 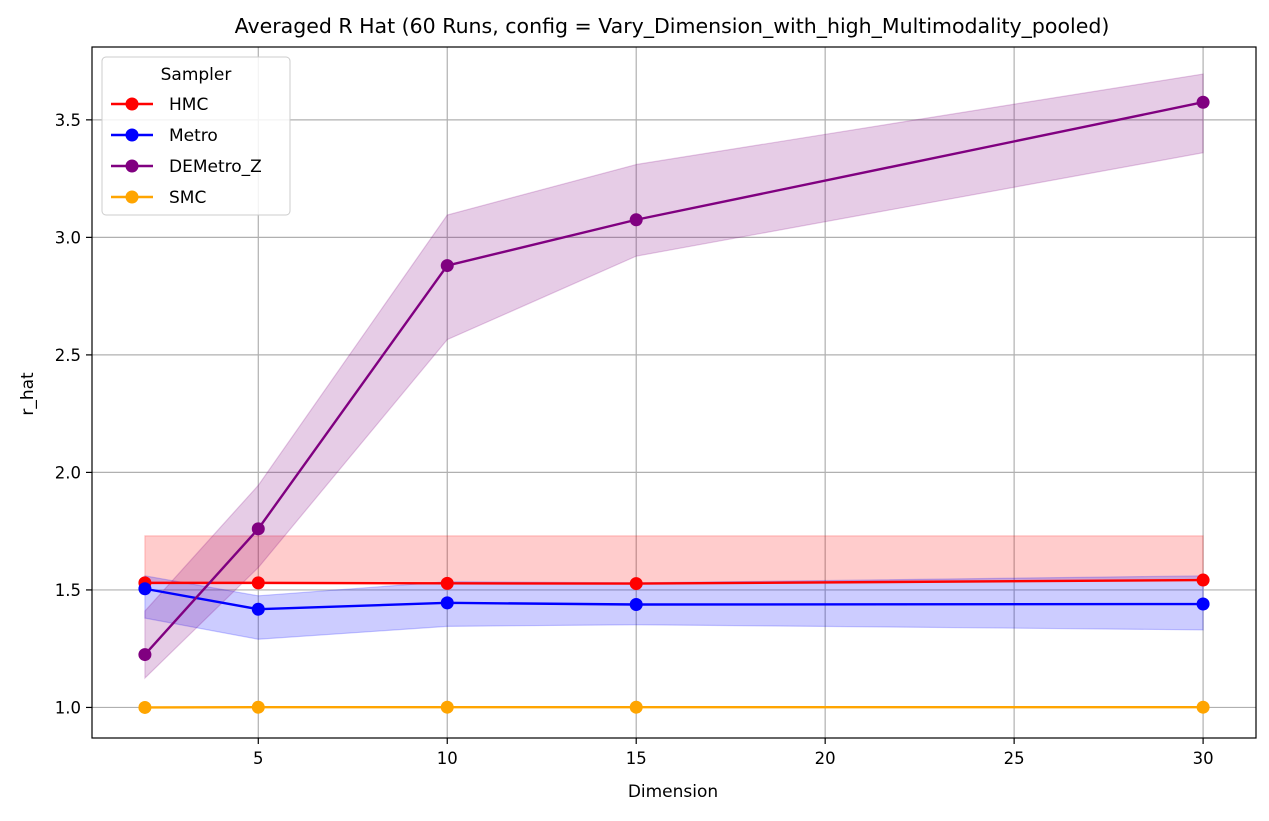 What do you see at coordinates (674, 560) in the screenshot?
I see `hmc-confidence-band` at bounding box center [674, 560].